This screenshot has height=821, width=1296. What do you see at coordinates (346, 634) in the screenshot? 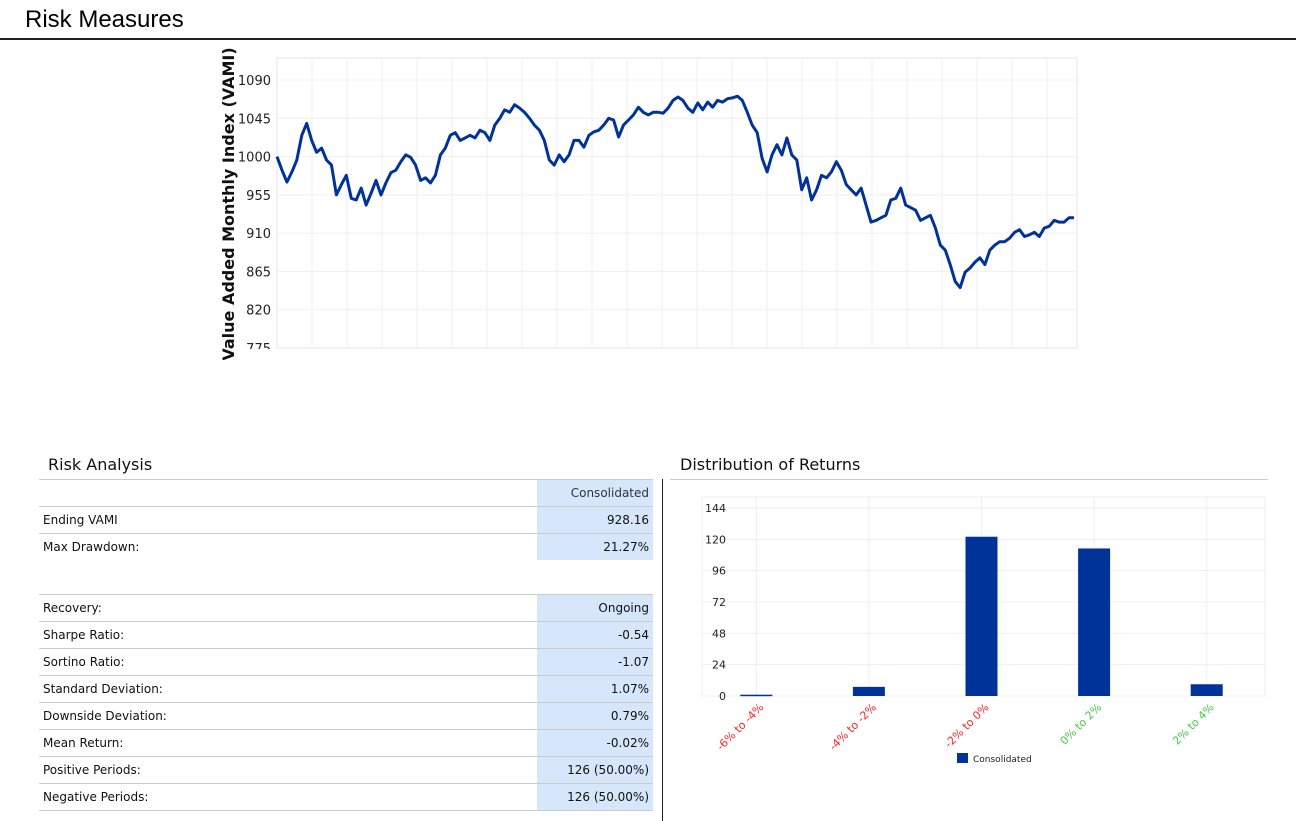
I see `table-row: Sharpe Ratio: -0.54` at bounding box center [346, 634].